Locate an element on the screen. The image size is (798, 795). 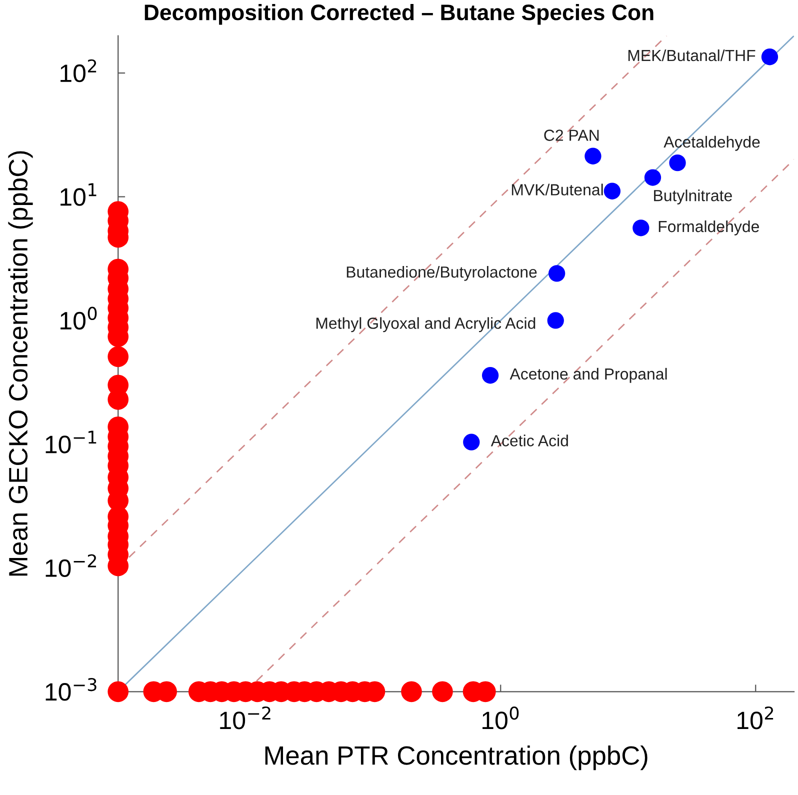
x-tick-label: 10$^{0}$ is located at coordinates (500, 718).